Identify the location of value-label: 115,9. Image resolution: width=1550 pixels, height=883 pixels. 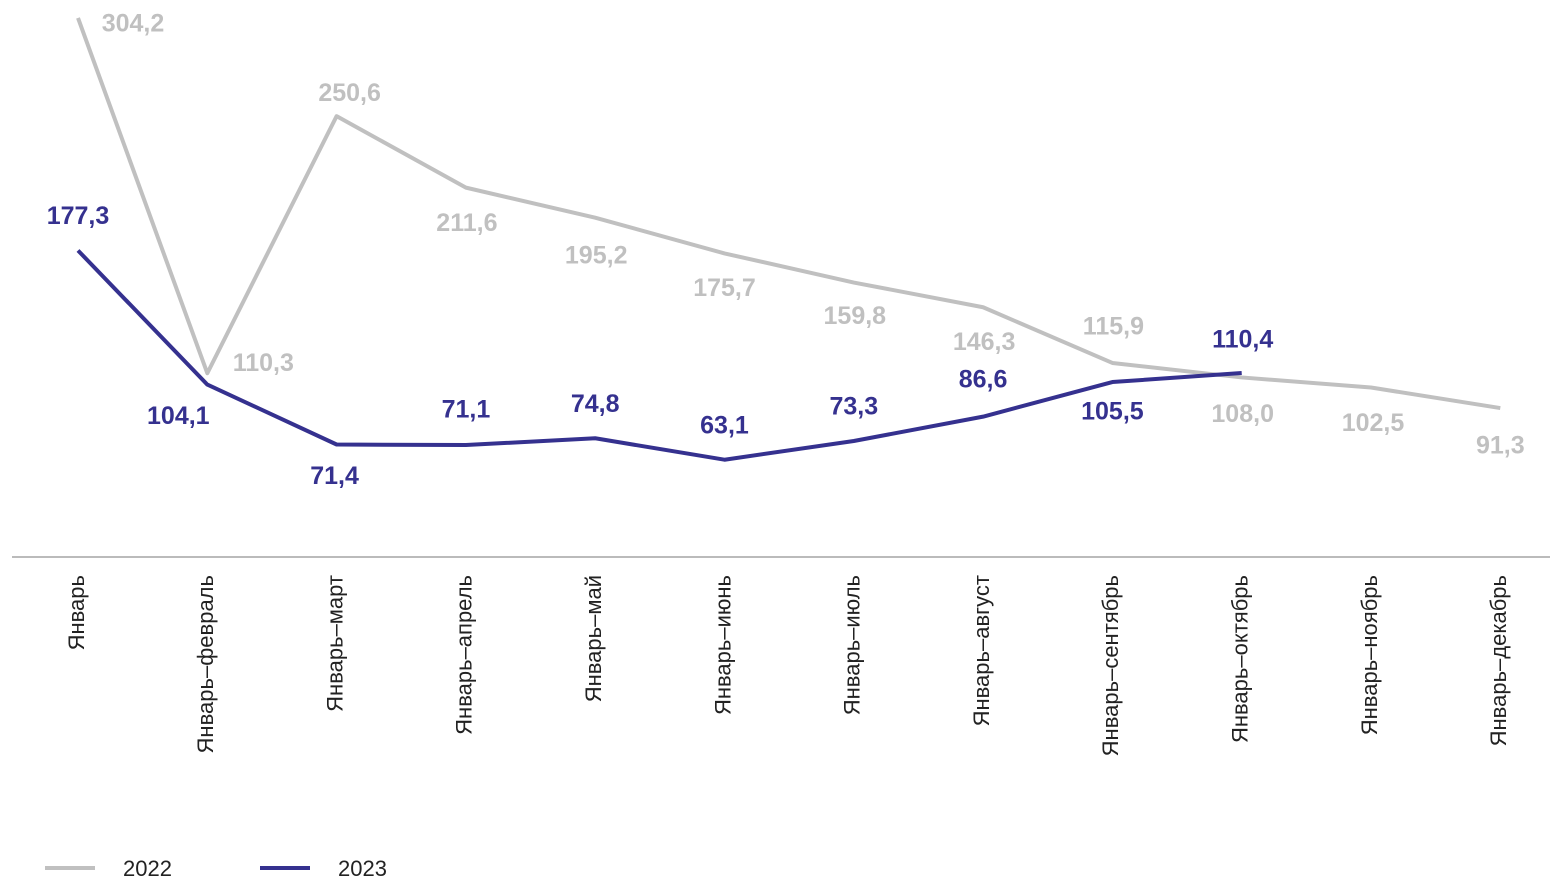
(1113, 327).